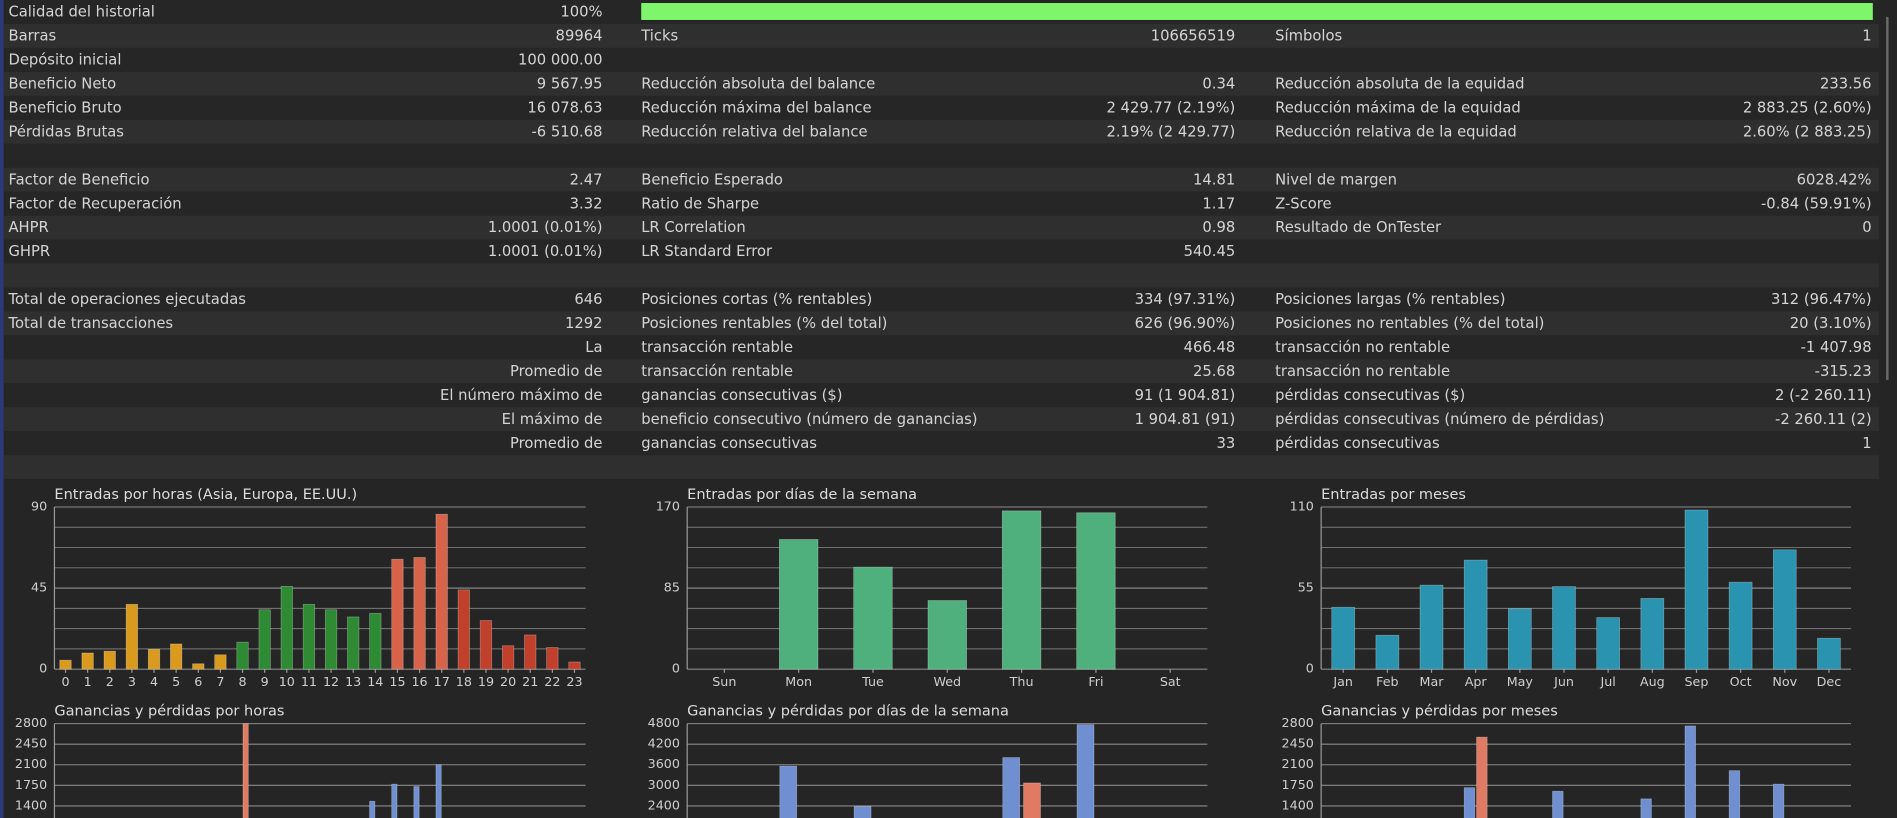 This screenshot has width=1897, height=818. What do you see at coordinates (1298, 804) in the screenshot?
I see `y-tick-label: 1400` at bounding box center [1298, 804].